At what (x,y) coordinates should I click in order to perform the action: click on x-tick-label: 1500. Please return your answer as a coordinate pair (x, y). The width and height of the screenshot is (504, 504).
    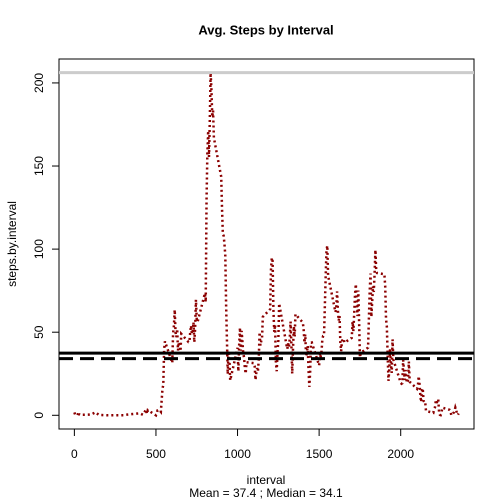
    Looking at the image, I should click on (319, 454).